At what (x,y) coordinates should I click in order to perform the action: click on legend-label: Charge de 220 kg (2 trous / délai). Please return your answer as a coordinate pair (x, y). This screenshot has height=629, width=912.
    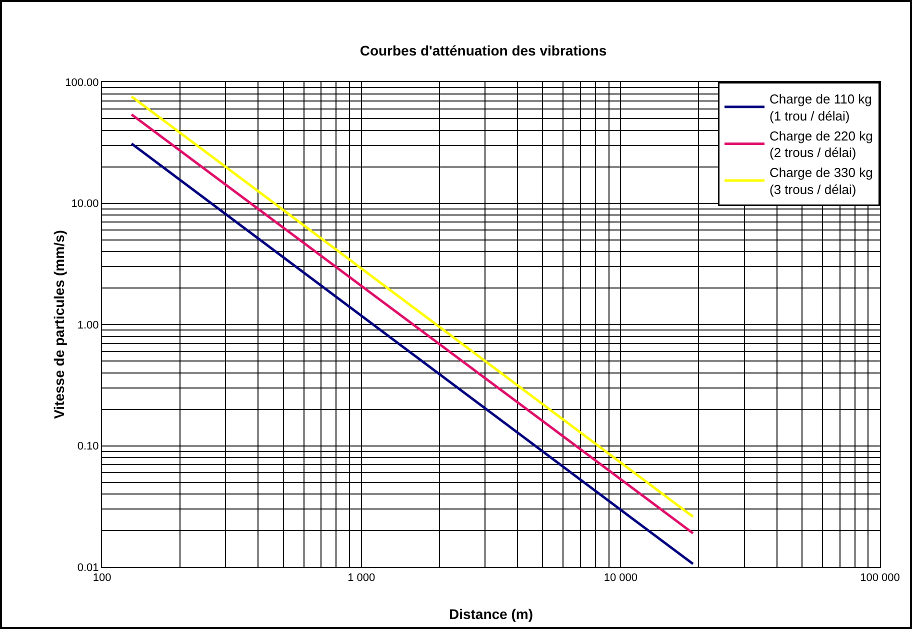
    Looking at the image, I should click on (821, 144).